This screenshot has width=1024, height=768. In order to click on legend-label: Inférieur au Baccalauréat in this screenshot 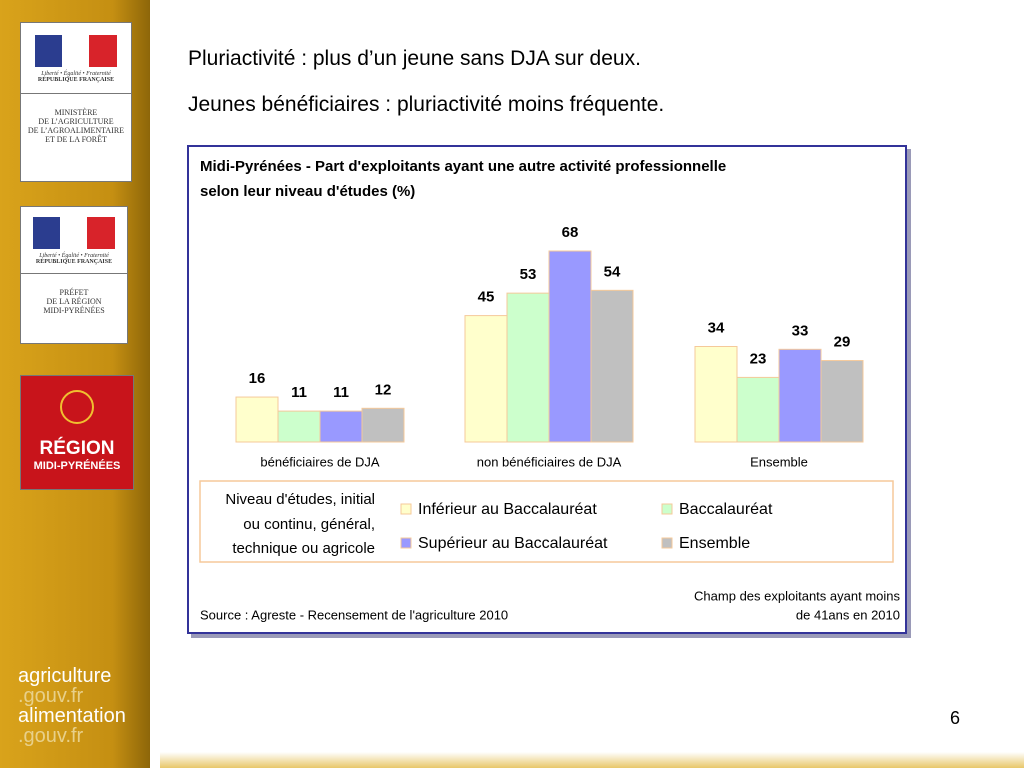, I will do `click(507, 509)`.